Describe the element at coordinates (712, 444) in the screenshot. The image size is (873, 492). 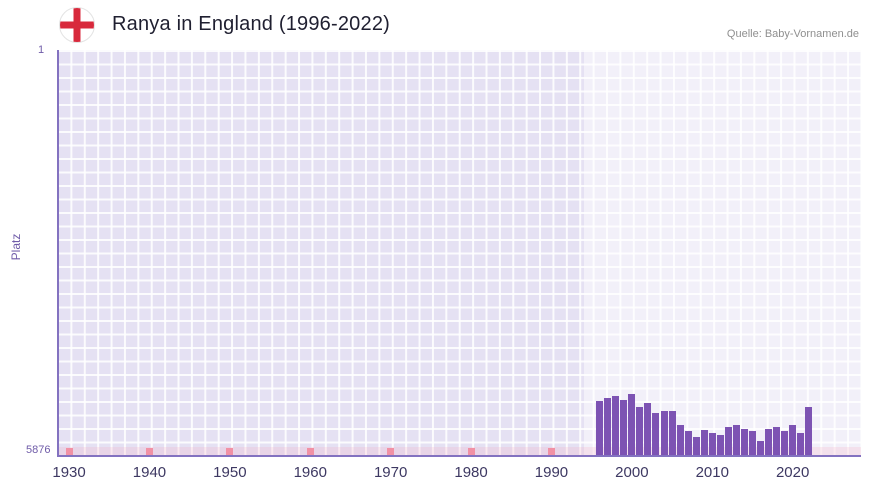
I see `rank-bar-2010` at that location.